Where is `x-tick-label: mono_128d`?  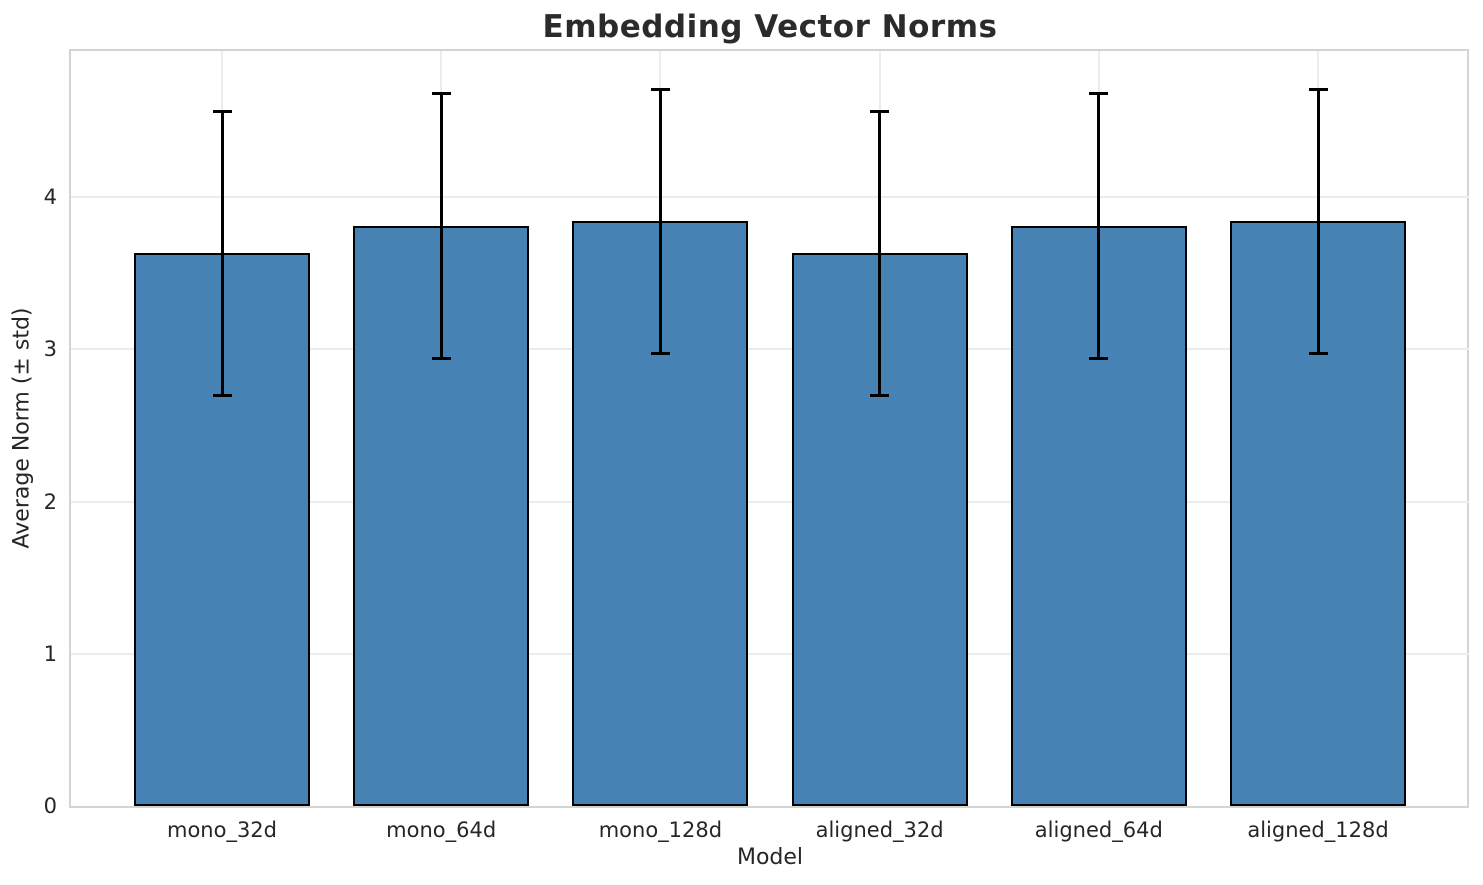 x-tick-label: mono_128d is located at coordinates (660, 830).